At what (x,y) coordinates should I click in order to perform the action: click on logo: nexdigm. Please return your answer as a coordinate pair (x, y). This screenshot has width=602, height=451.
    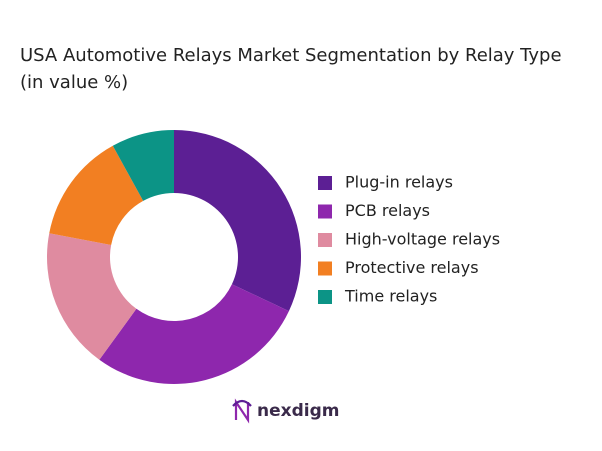
    Looking at the image, I should click on (298, 411).